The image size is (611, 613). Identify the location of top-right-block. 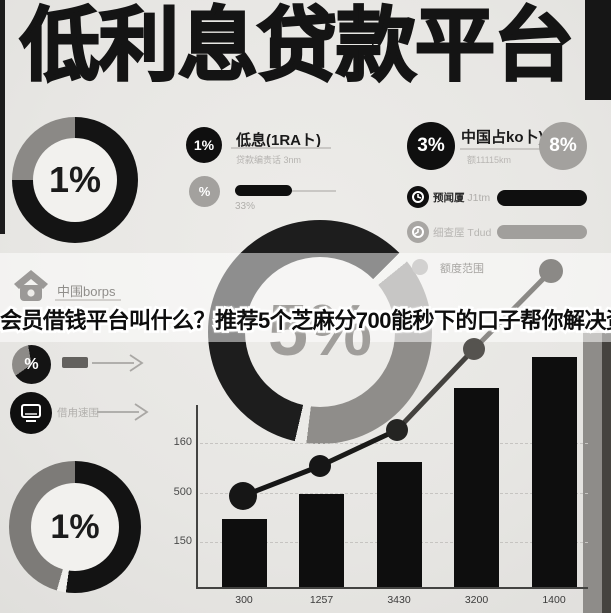
(598, 50).